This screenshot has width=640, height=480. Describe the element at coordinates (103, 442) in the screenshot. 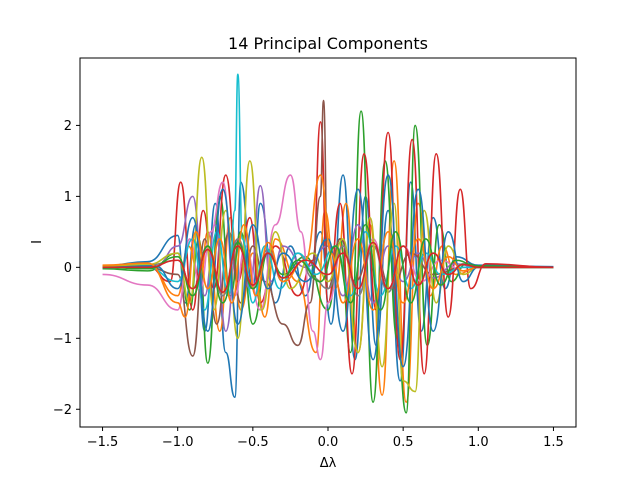

I see `x-tick-label: −1.5` at that location.